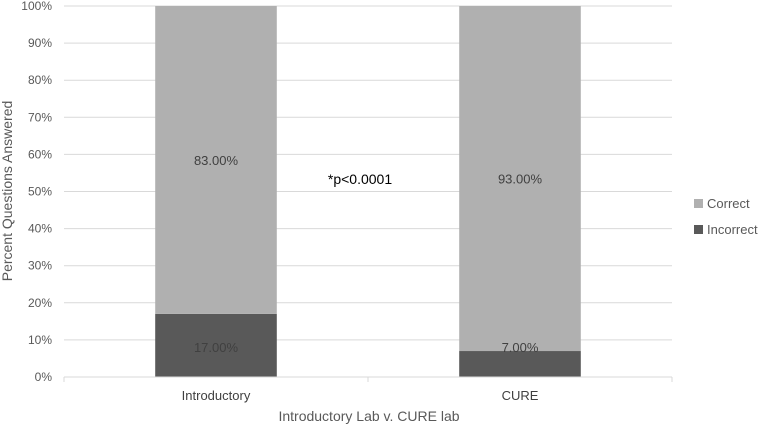 This screenshot has width=760, height=427. I want to click on bar-correct-cure, so click(520, 179).